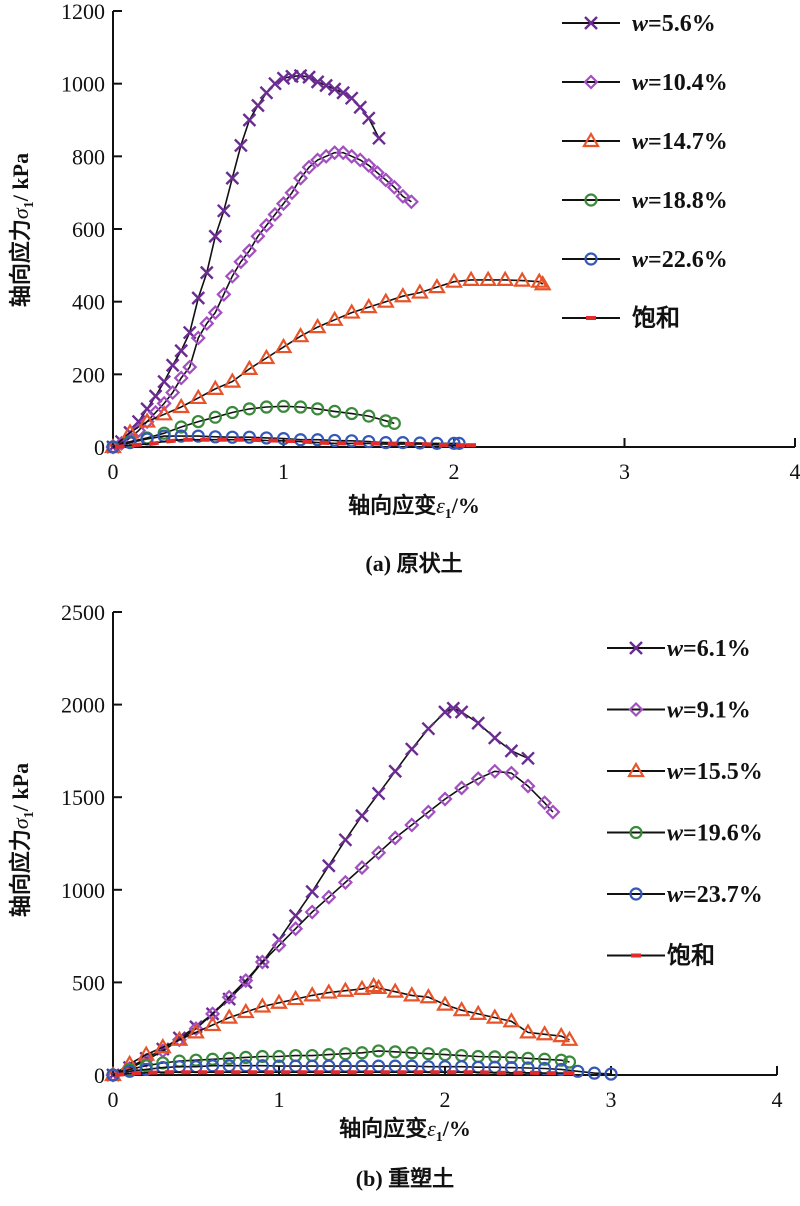 The image size is (800, 1206). What do you see at coordinates (20, 823) in the screenshot?
I see `axis-title-symbol: σ` at bounding box center [20, 823].